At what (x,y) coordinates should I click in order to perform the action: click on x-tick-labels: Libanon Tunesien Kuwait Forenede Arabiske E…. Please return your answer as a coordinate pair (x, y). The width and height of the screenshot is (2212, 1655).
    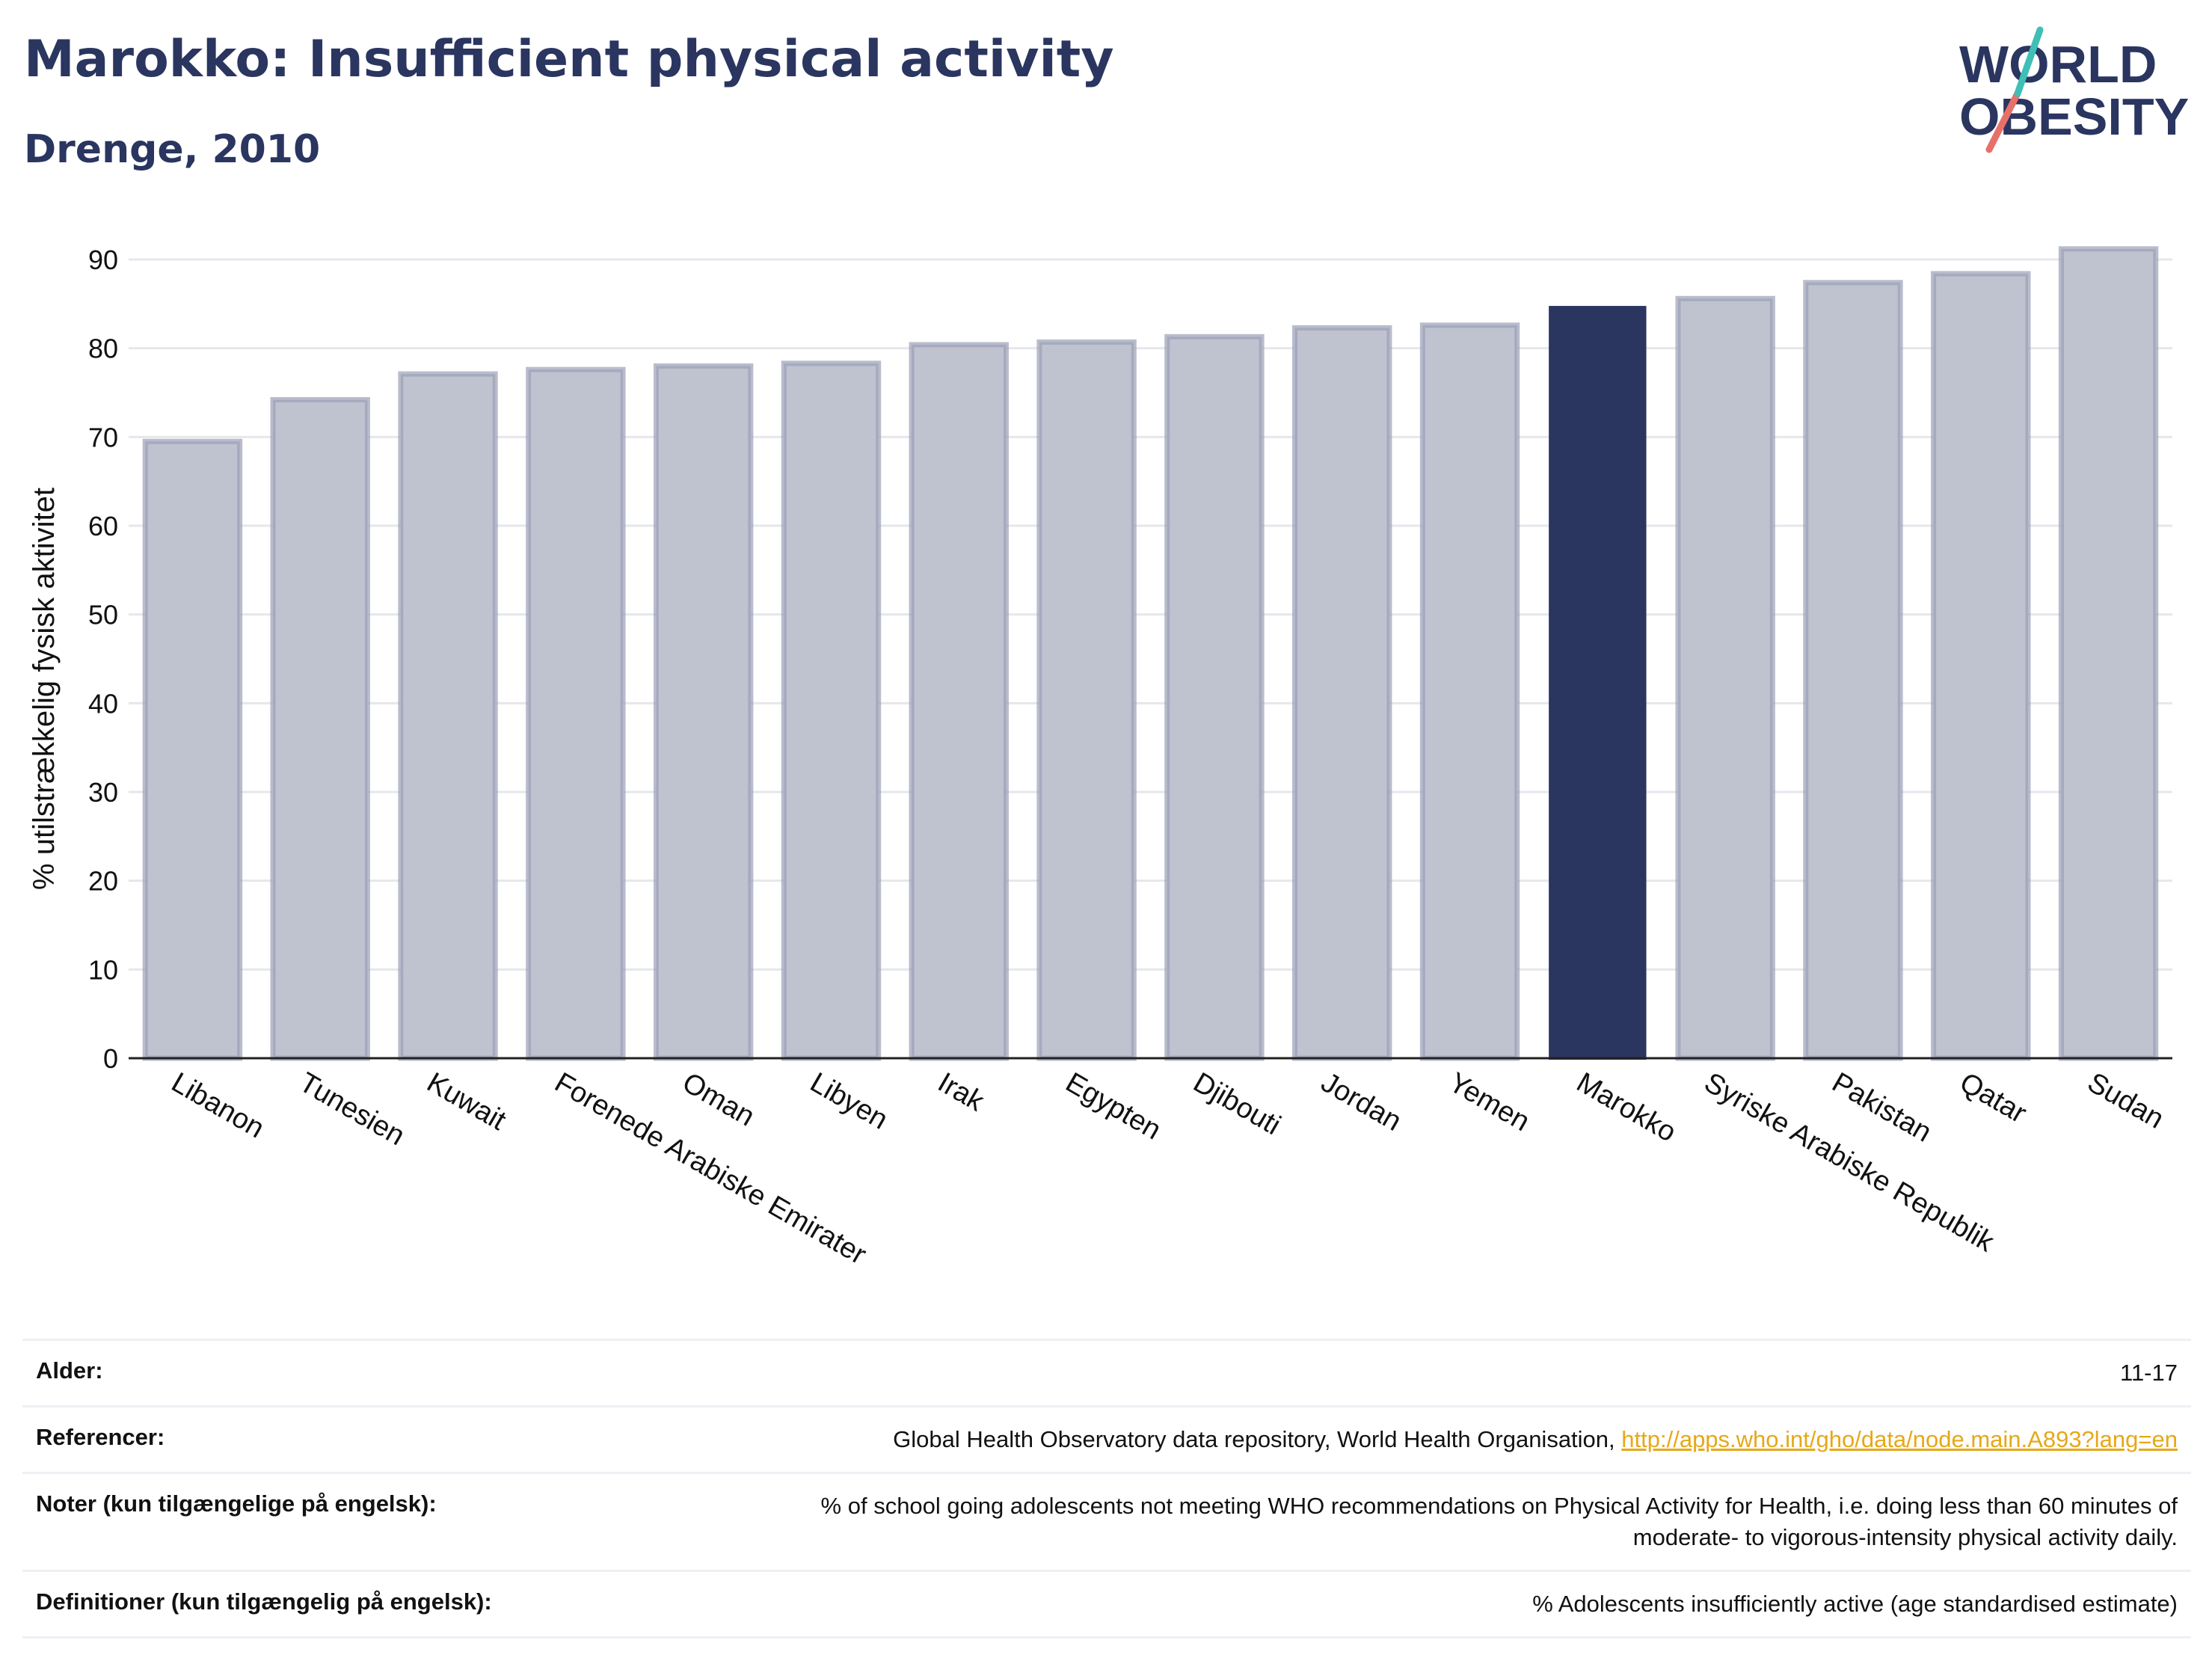
    Looking at the image, I should click on (1167, 1168).